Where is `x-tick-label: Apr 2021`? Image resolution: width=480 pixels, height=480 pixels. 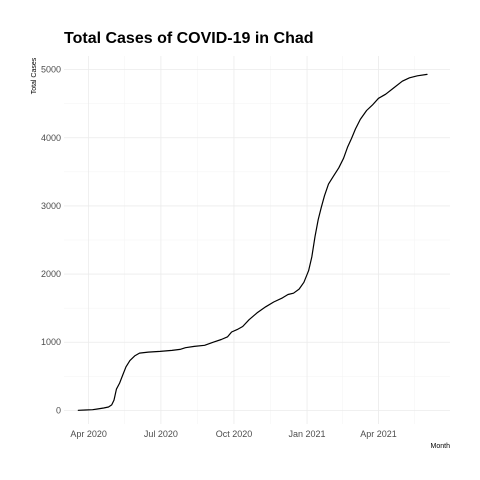
x-tick-label: Apr 2021 is located at coordinates (378, 434).